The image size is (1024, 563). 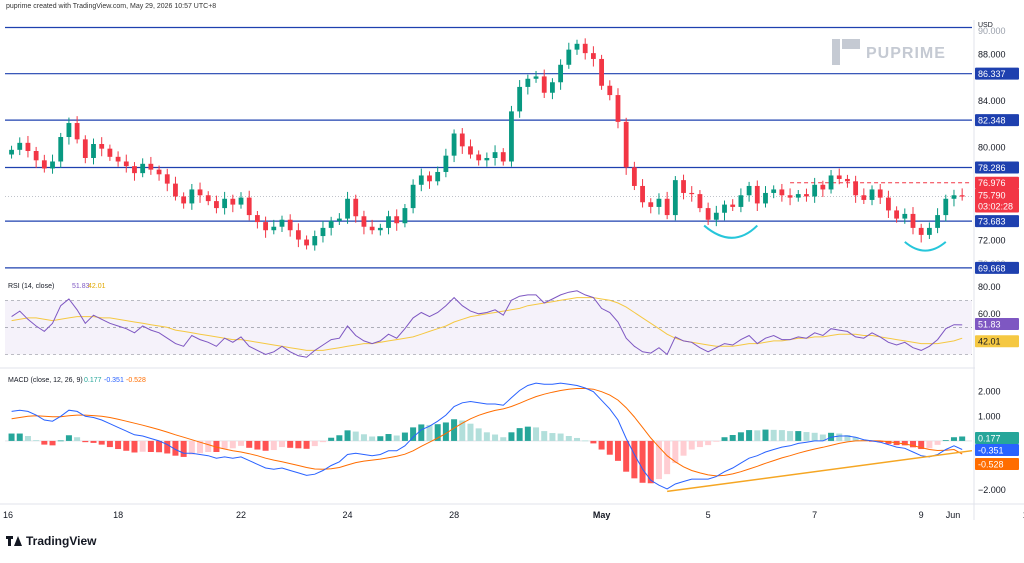 What do you see at coordinates (989, 314) in the screenshot?
I see `rsi-tick-label: 60.00` at bounding box center [989, 314].